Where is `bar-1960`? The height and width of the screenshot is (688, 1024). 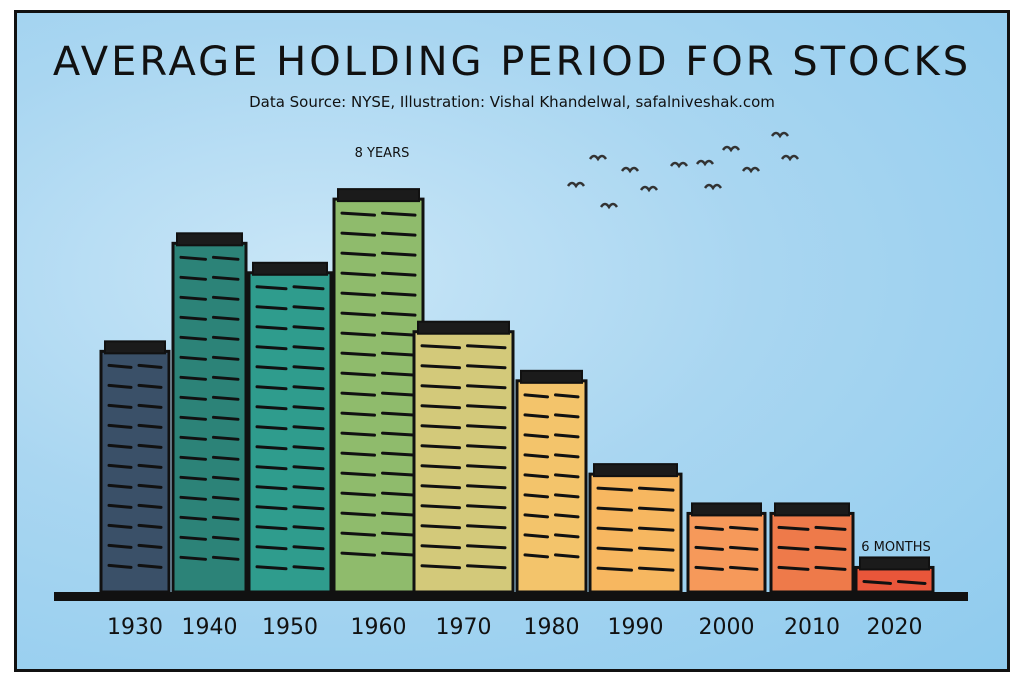 bar-1960 is located at coordinates (378, 391).